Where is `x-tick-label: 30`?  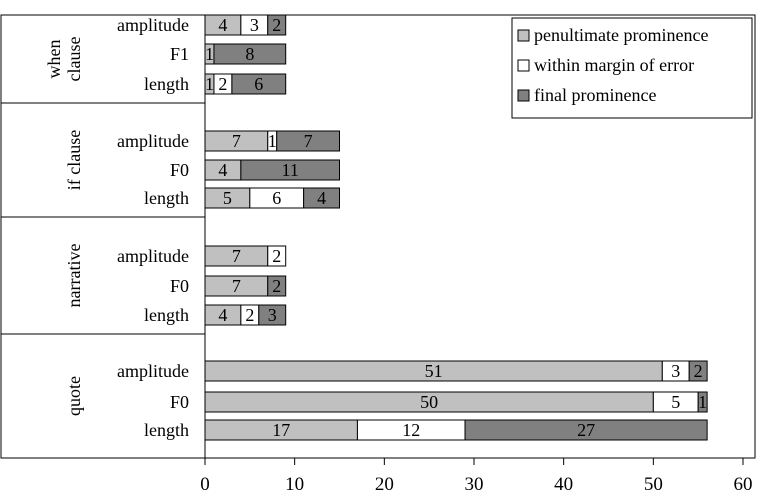 x-tick-label: 30 is located at coordinates (474, 484).